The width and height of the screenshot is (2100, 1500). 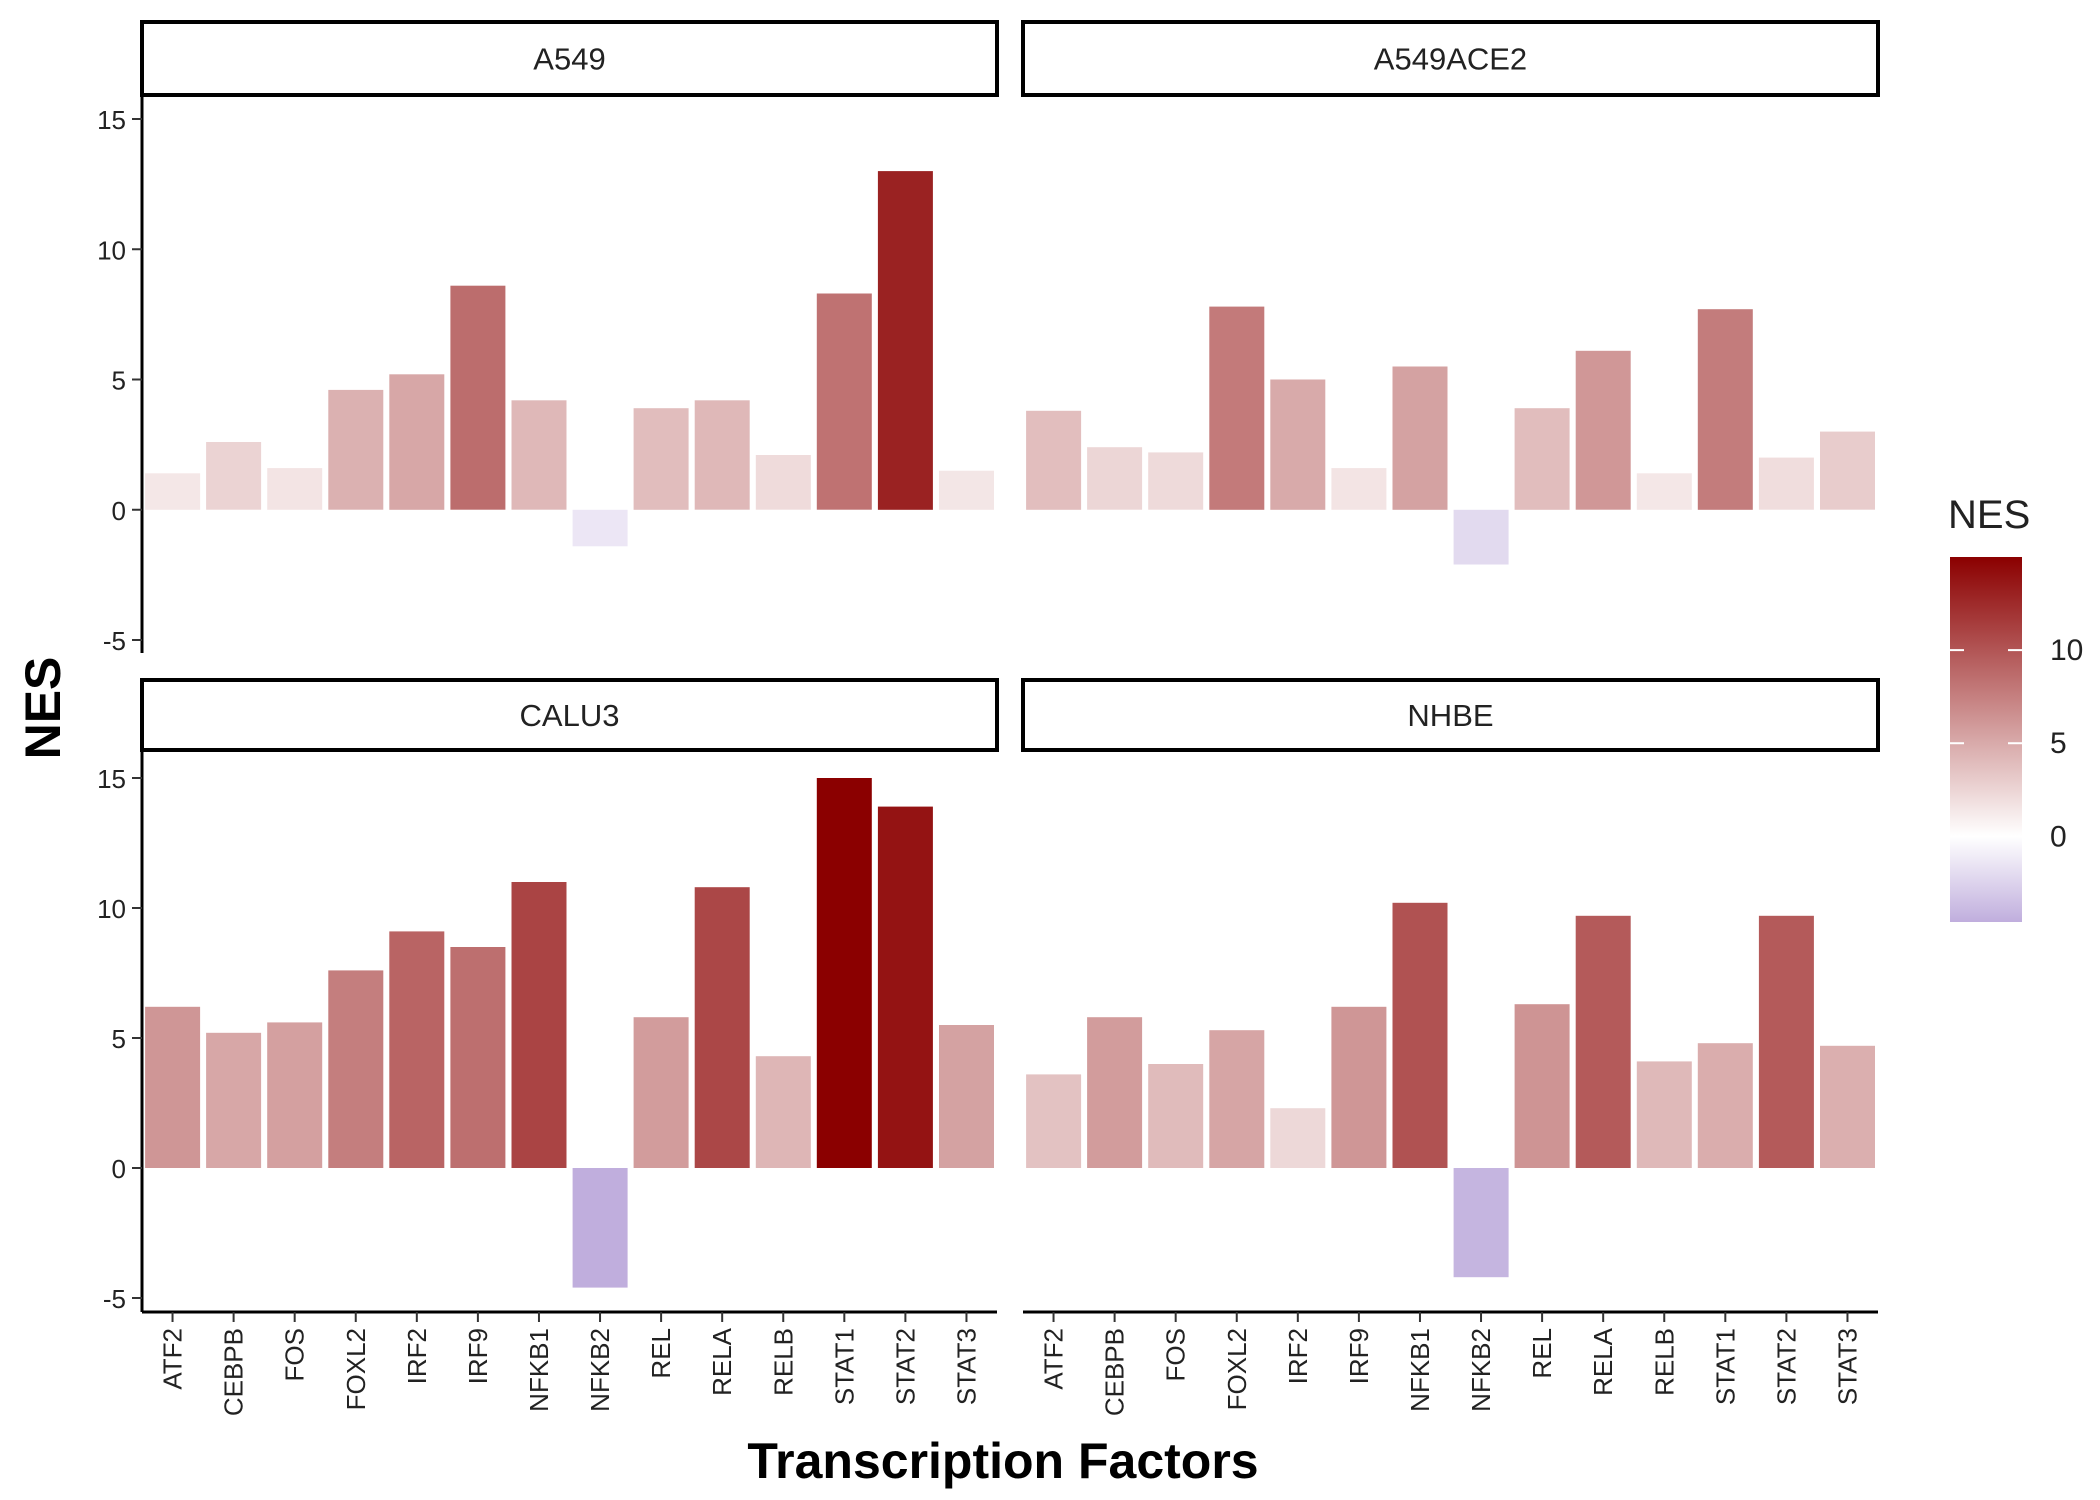 I want to click on x-tick-label: RELB, so click(x=1664, y=1362).